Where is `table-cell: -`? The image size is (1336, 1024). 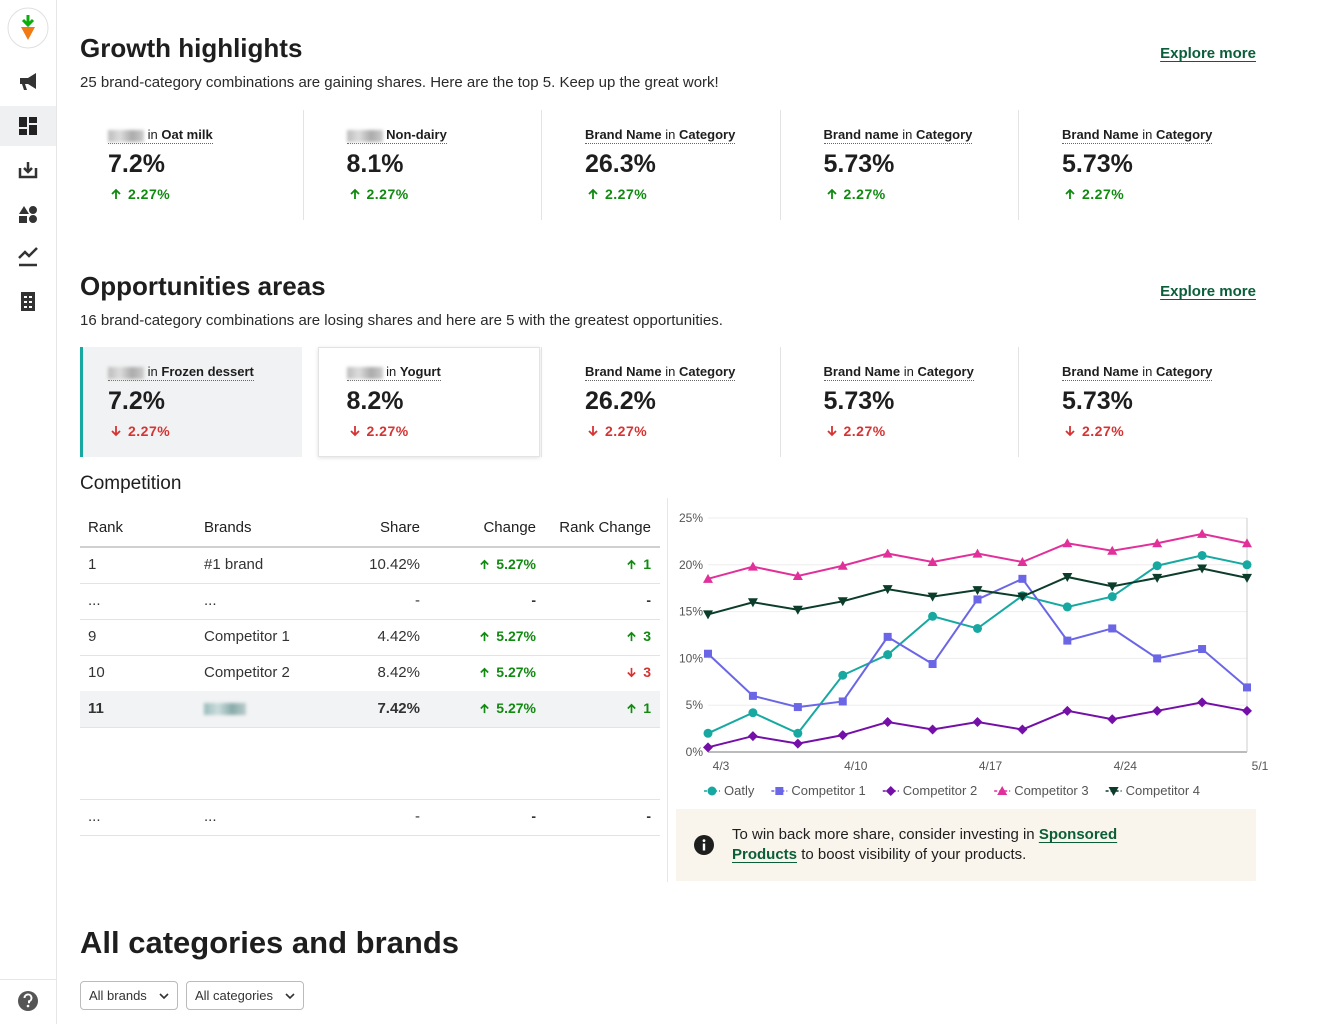
table-cell: - is located at coordinates (417, 600).